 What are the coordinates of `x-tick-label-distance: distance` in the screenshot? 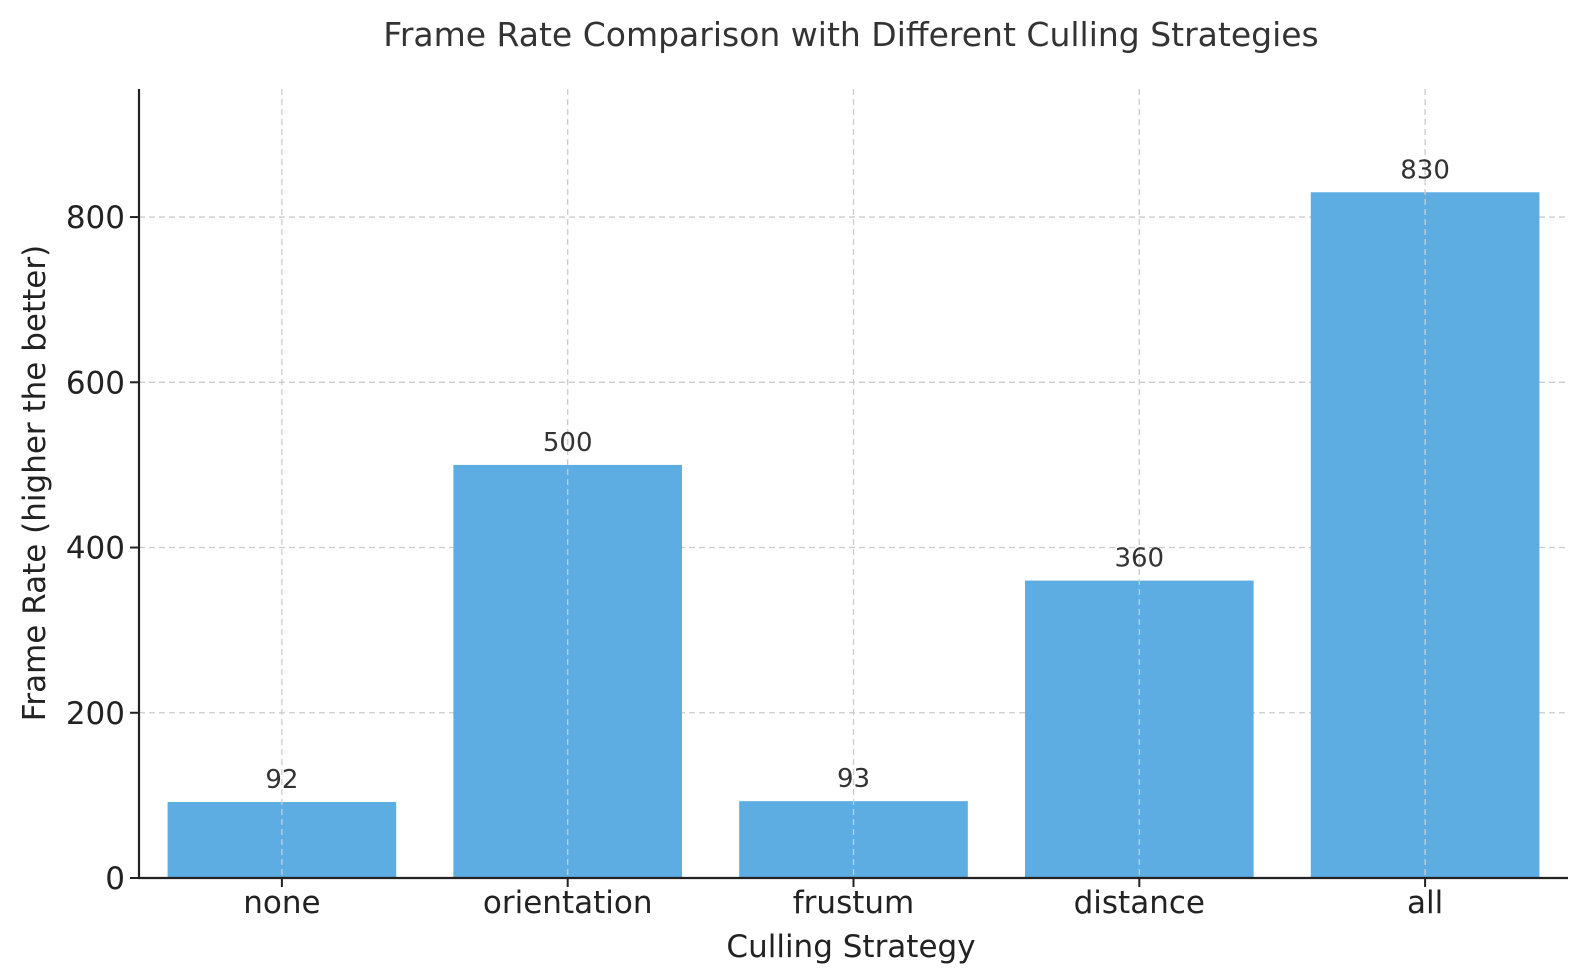 It's located at (1139, 903).